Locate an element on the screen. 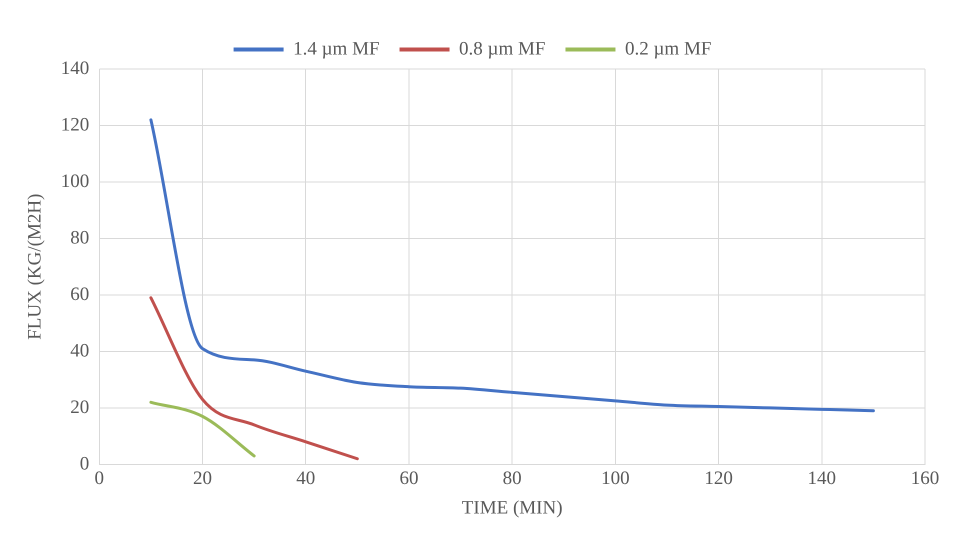 The width and height of the screenshot is (955, 544). legend-label: 0.8 µm MF is located at coordinates (502, 49).